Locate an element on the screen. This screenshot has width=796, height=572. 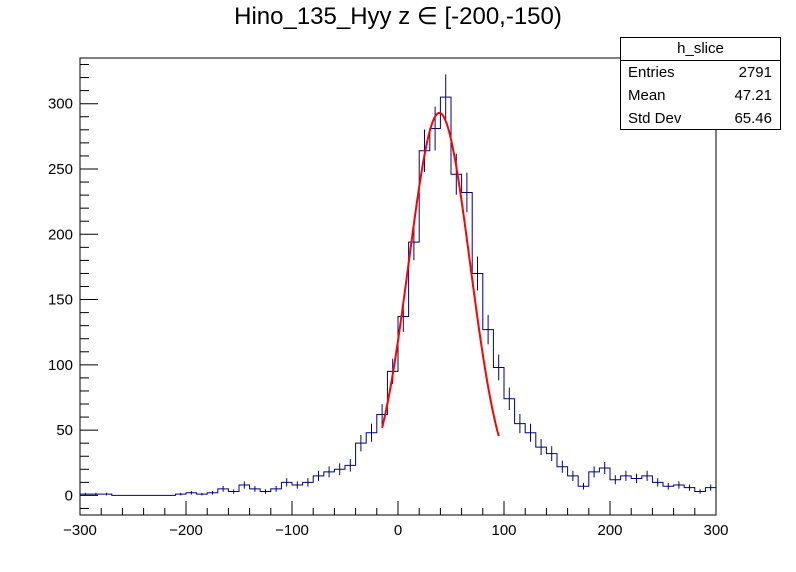
y-tick-label: 250 is located at coordinates (60, 169).